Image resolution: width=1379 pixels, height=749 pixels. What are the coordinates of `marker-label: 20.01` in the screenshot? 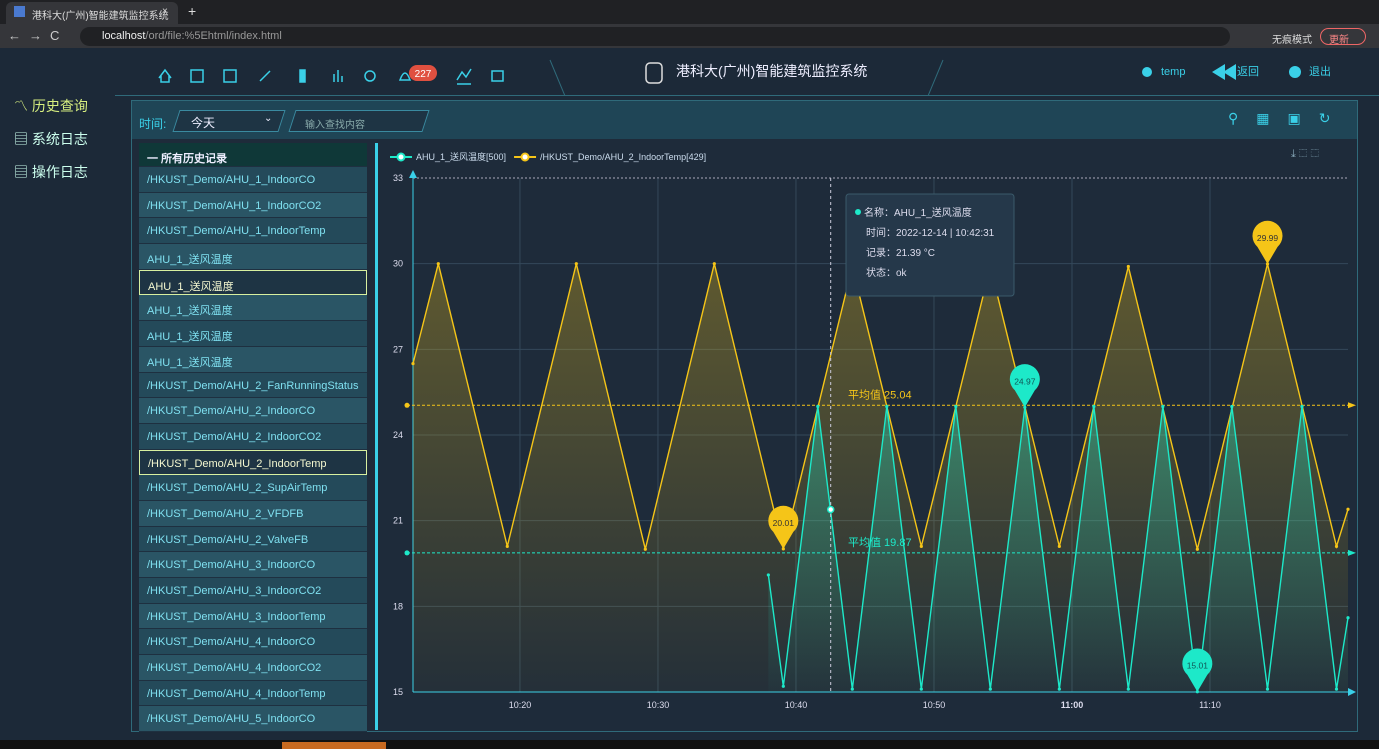 It's located at (784, 523).